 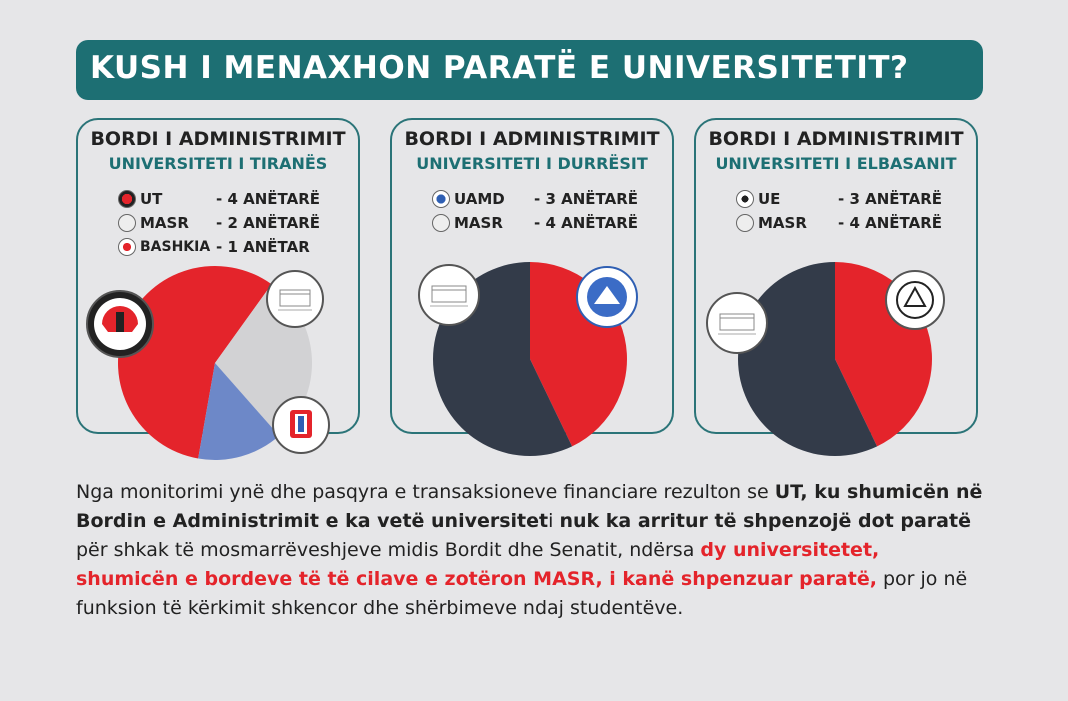 I want to click on legend-item-bashkia: BASHKIA, so click(x=164, y=247).